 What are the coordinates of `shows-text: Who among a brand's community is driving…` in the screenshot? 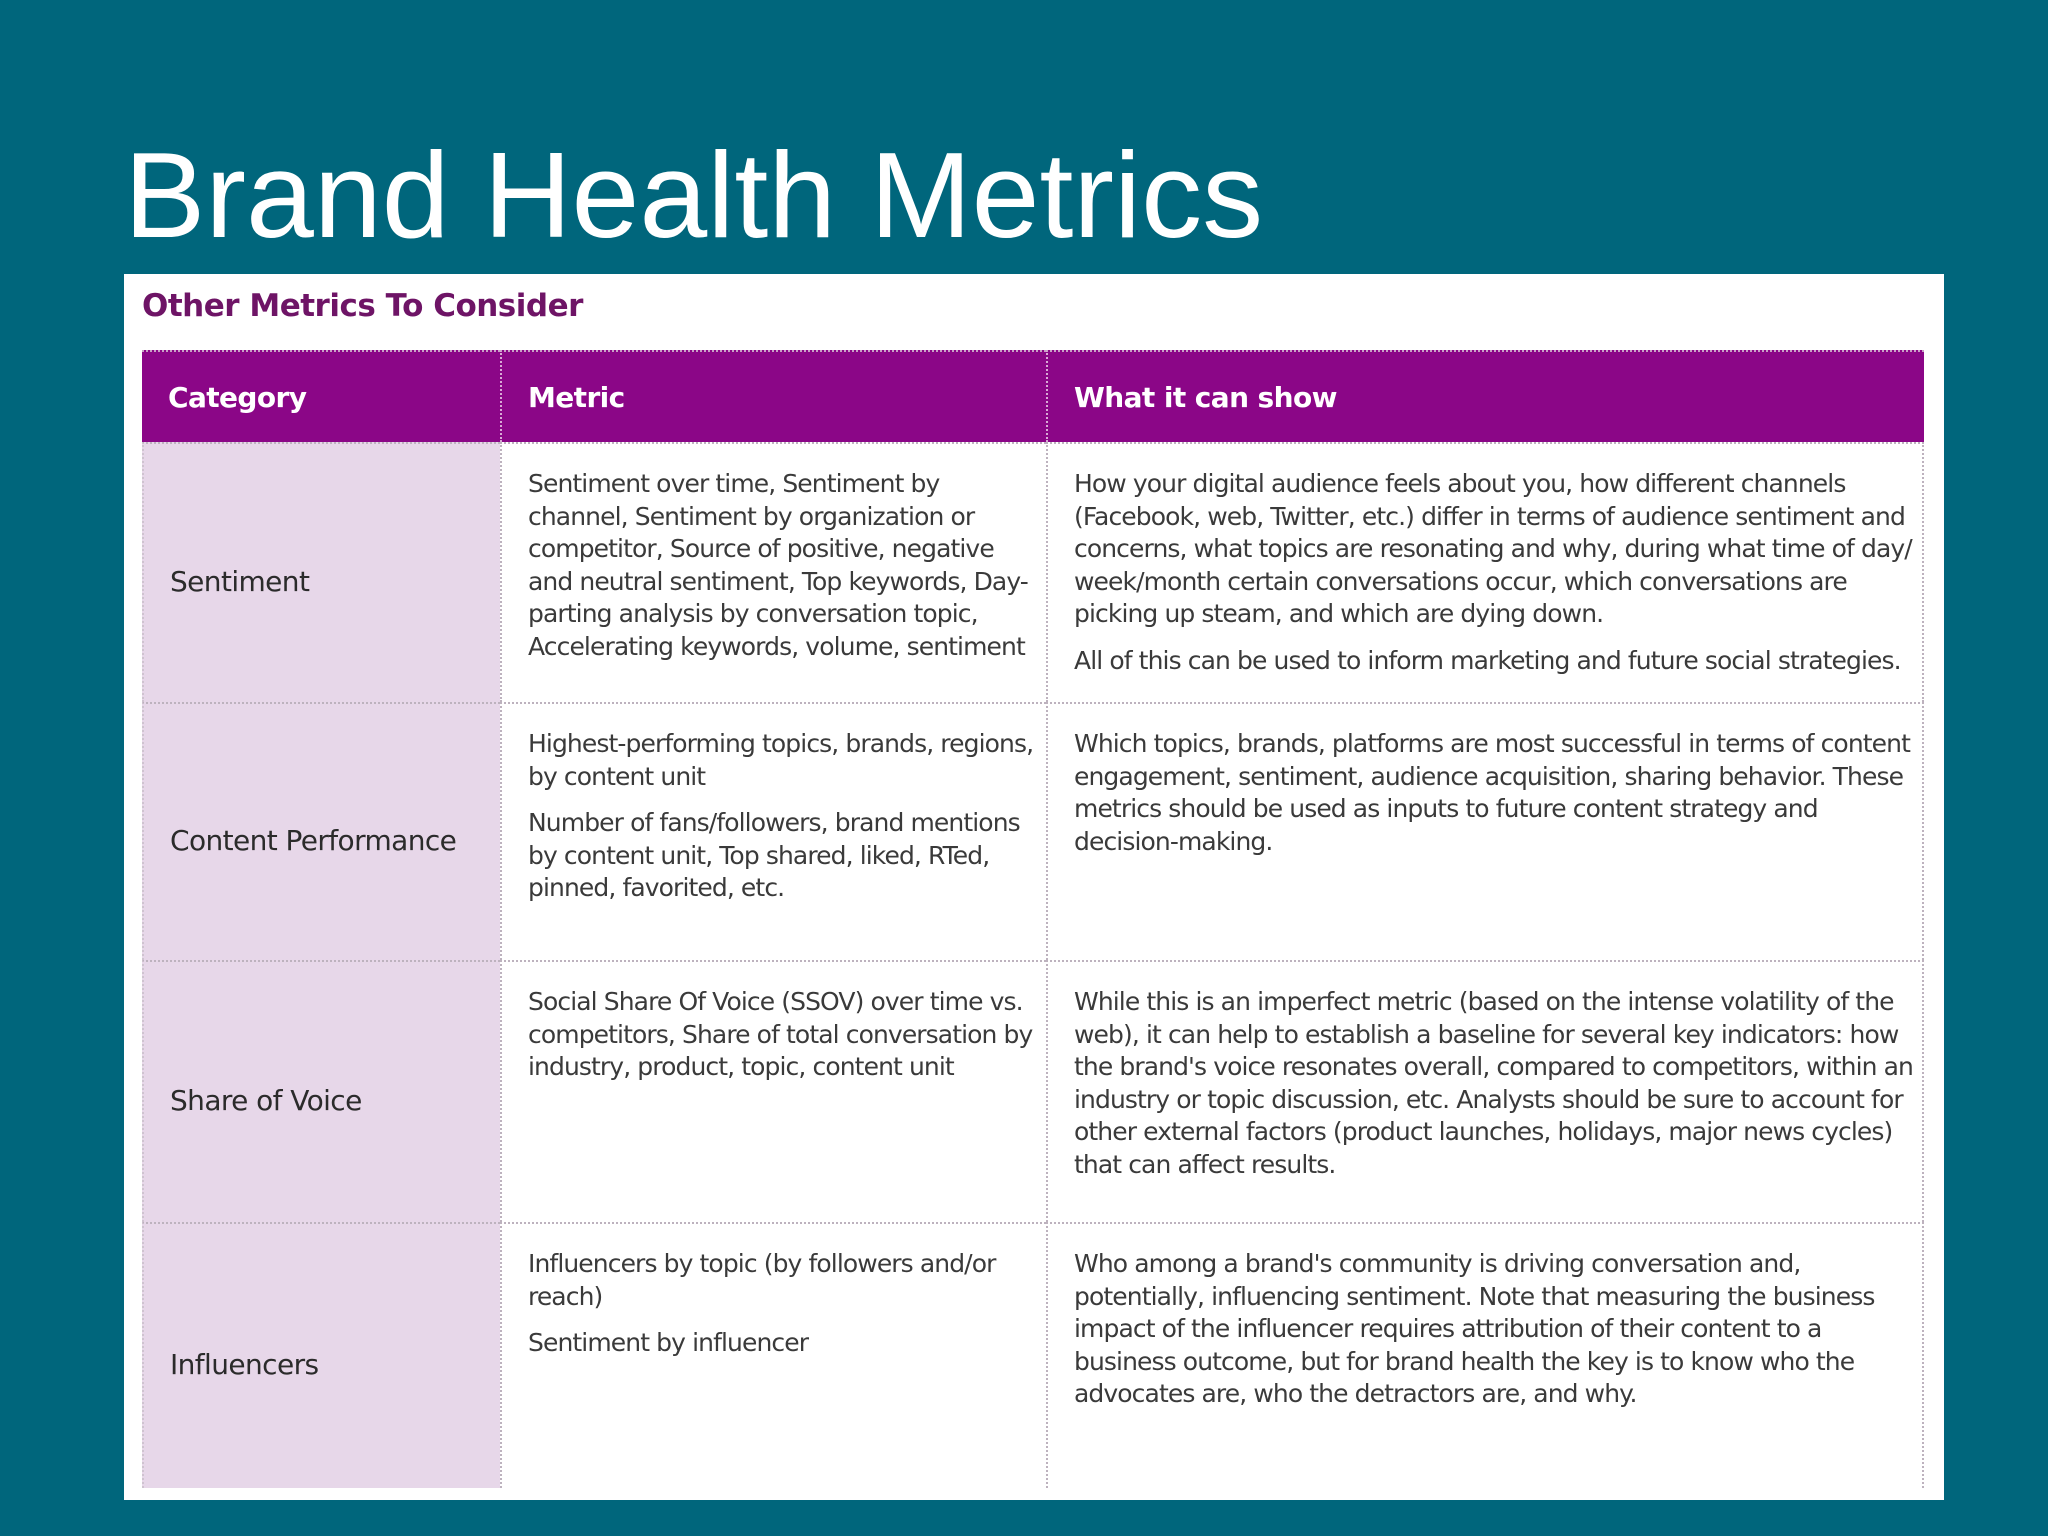 It's located at (1474, 1329).